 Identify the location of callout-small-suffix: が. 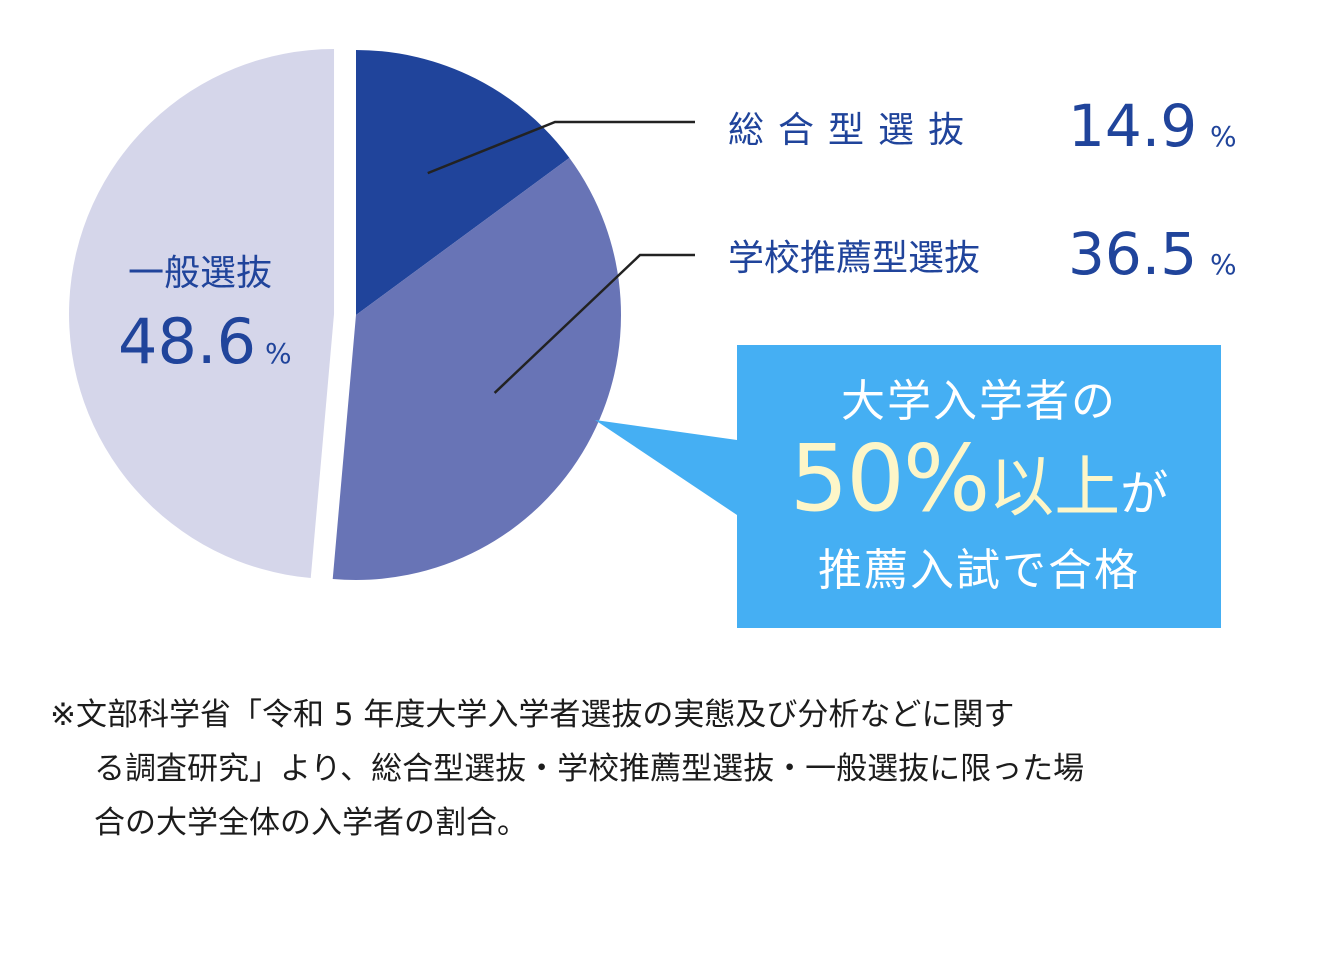
(1144, 494).